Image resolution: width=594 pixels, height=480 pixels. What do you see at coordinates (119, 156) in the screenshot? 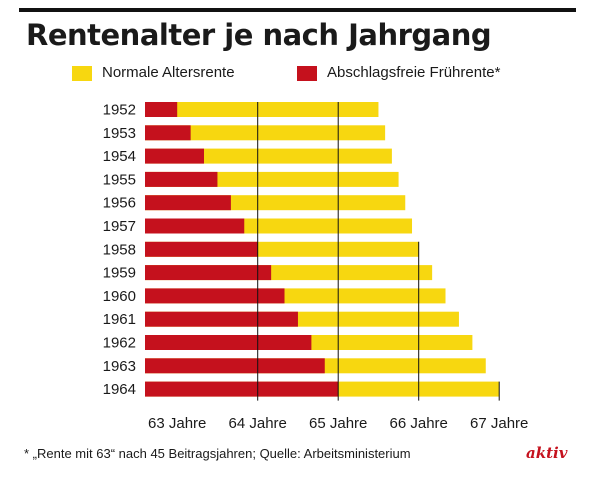
I see `y-label-1954: 1954` at bounding box center [119, 156].